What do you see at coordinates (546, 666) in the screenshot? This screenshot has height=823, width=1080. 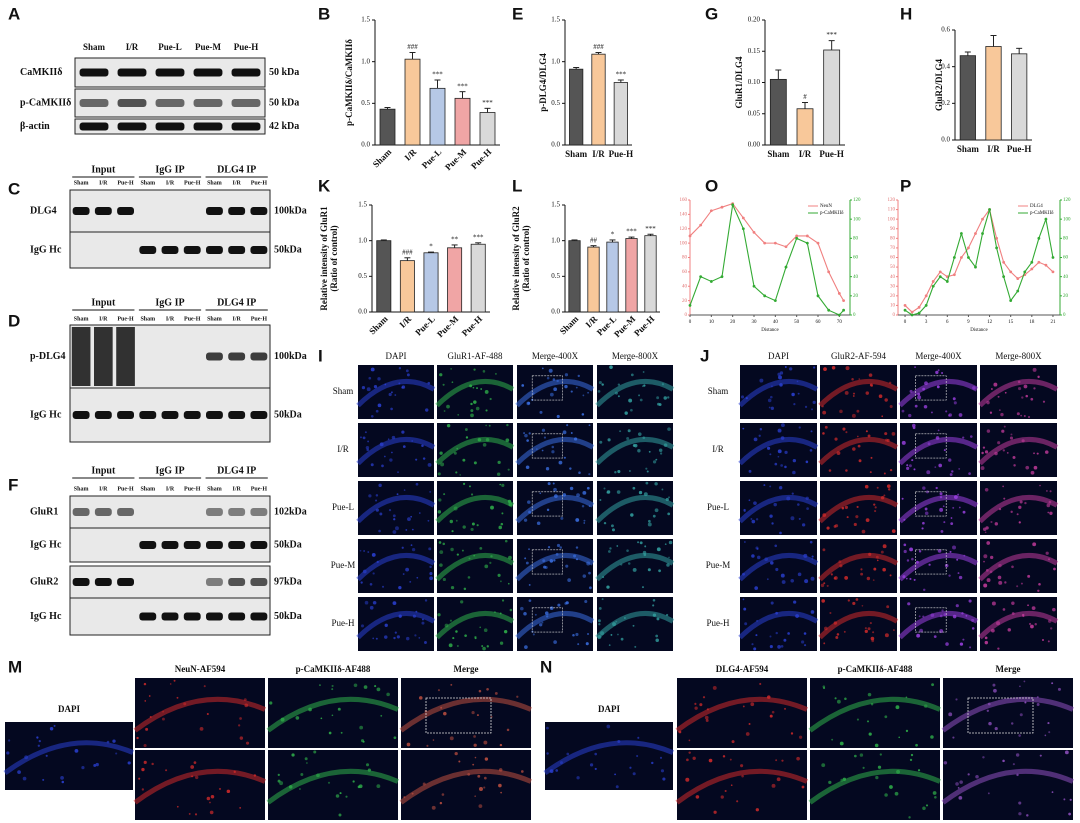 I see `panel-label: N` at bounding box center [546, 666].